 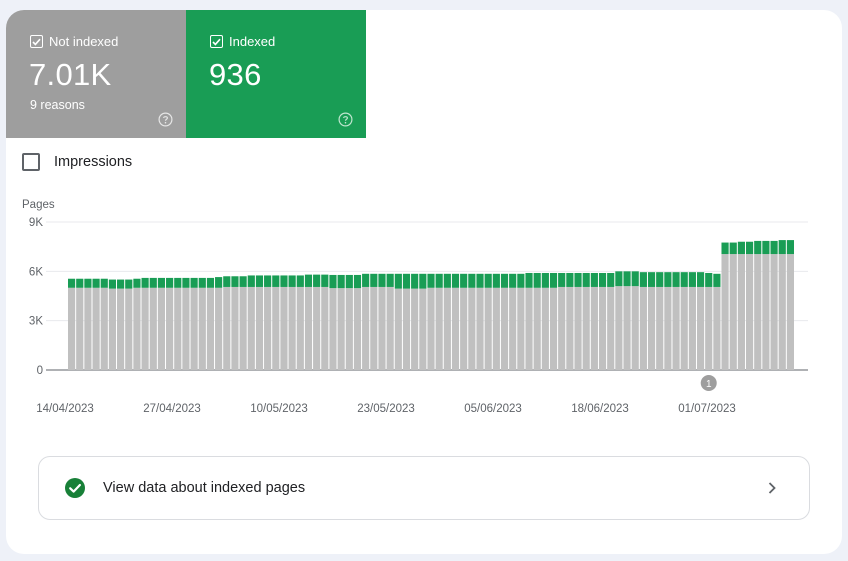 I want to click on indexed-label: Indexed, so click(x=252, y=41).